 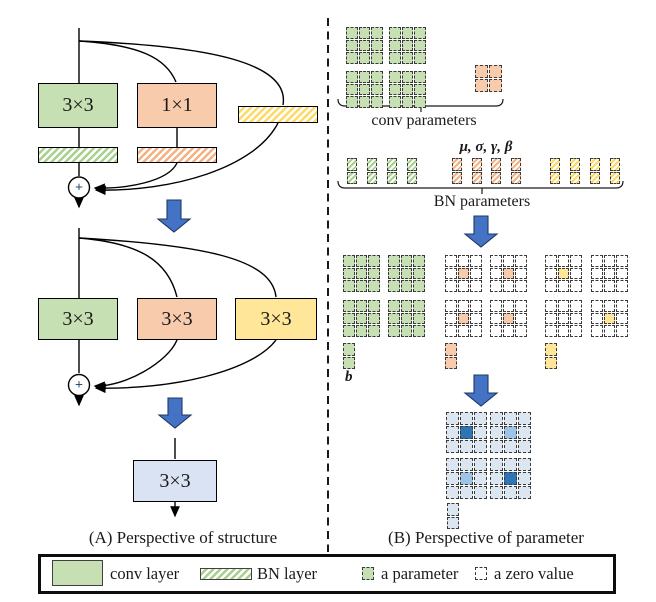 I want to click on final-conv3x3-box: 3×3, so click(x=175, y=481).